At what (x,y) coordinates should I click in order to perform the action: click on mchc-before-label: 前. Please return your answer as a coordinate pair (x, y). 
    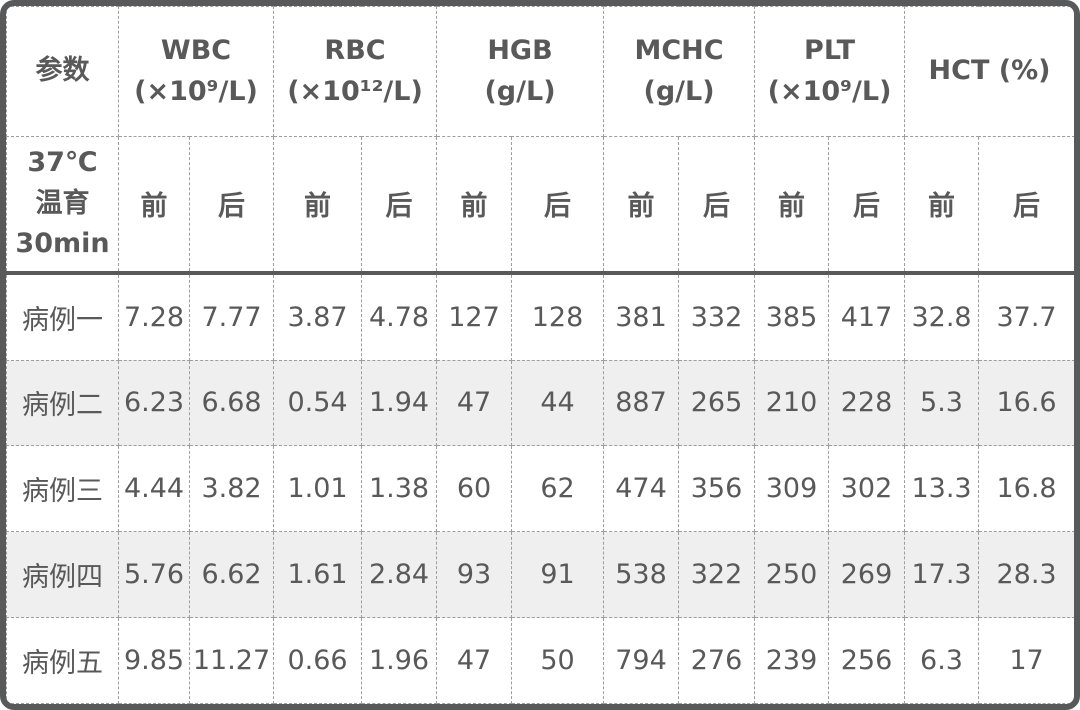
    Looking at the image, I should click on (641, 205).